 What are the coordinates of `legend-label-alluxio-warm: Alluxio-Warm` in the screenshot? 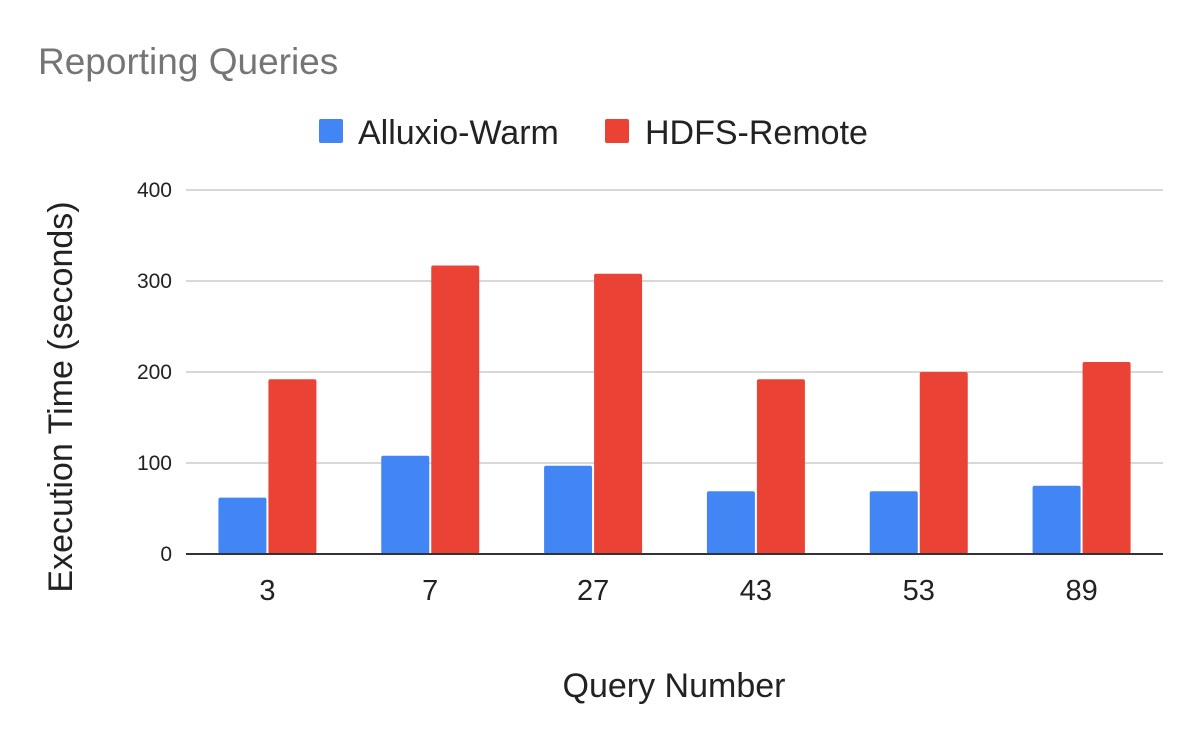 It's located at (458, 133).